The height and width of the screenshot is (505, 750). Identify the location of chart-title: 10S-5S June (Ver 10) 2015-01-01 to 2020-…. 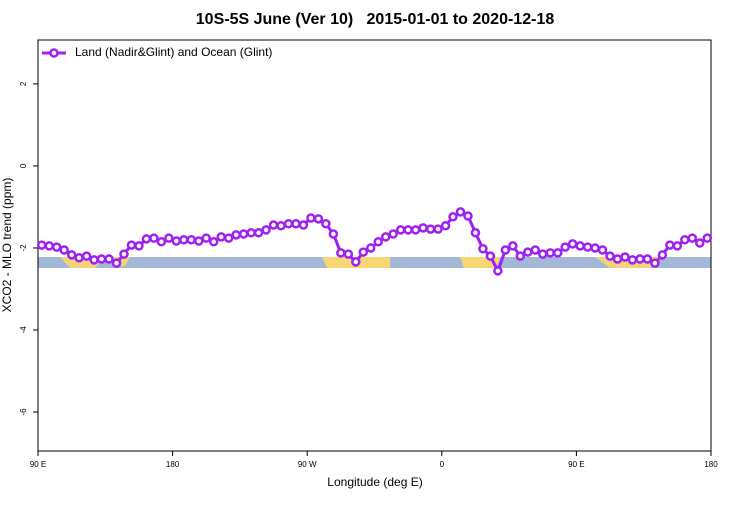
(375, 19).